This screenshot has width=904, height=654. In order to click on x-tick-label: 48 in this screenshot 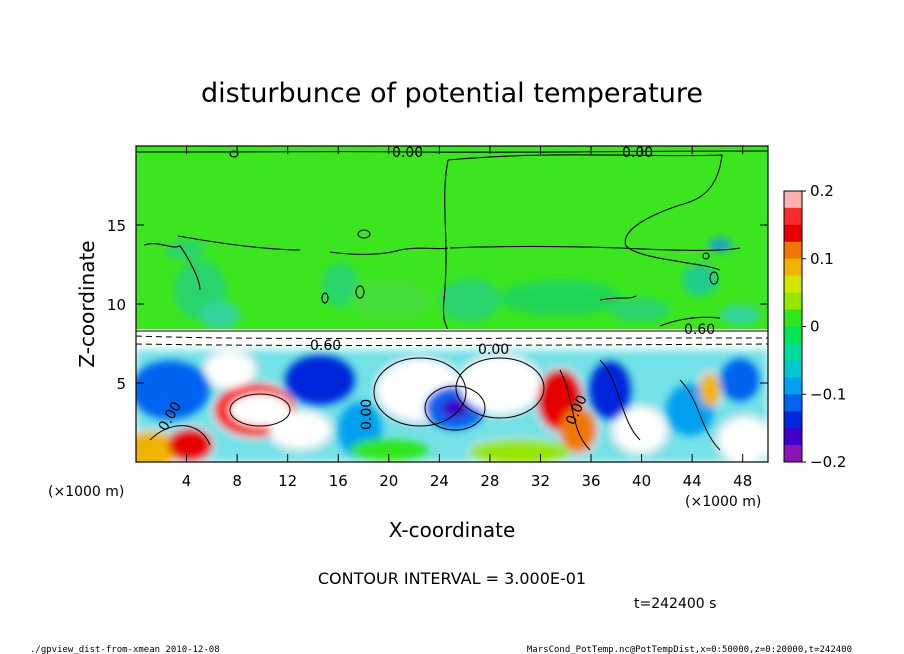, I will do `click(742, 481)`.